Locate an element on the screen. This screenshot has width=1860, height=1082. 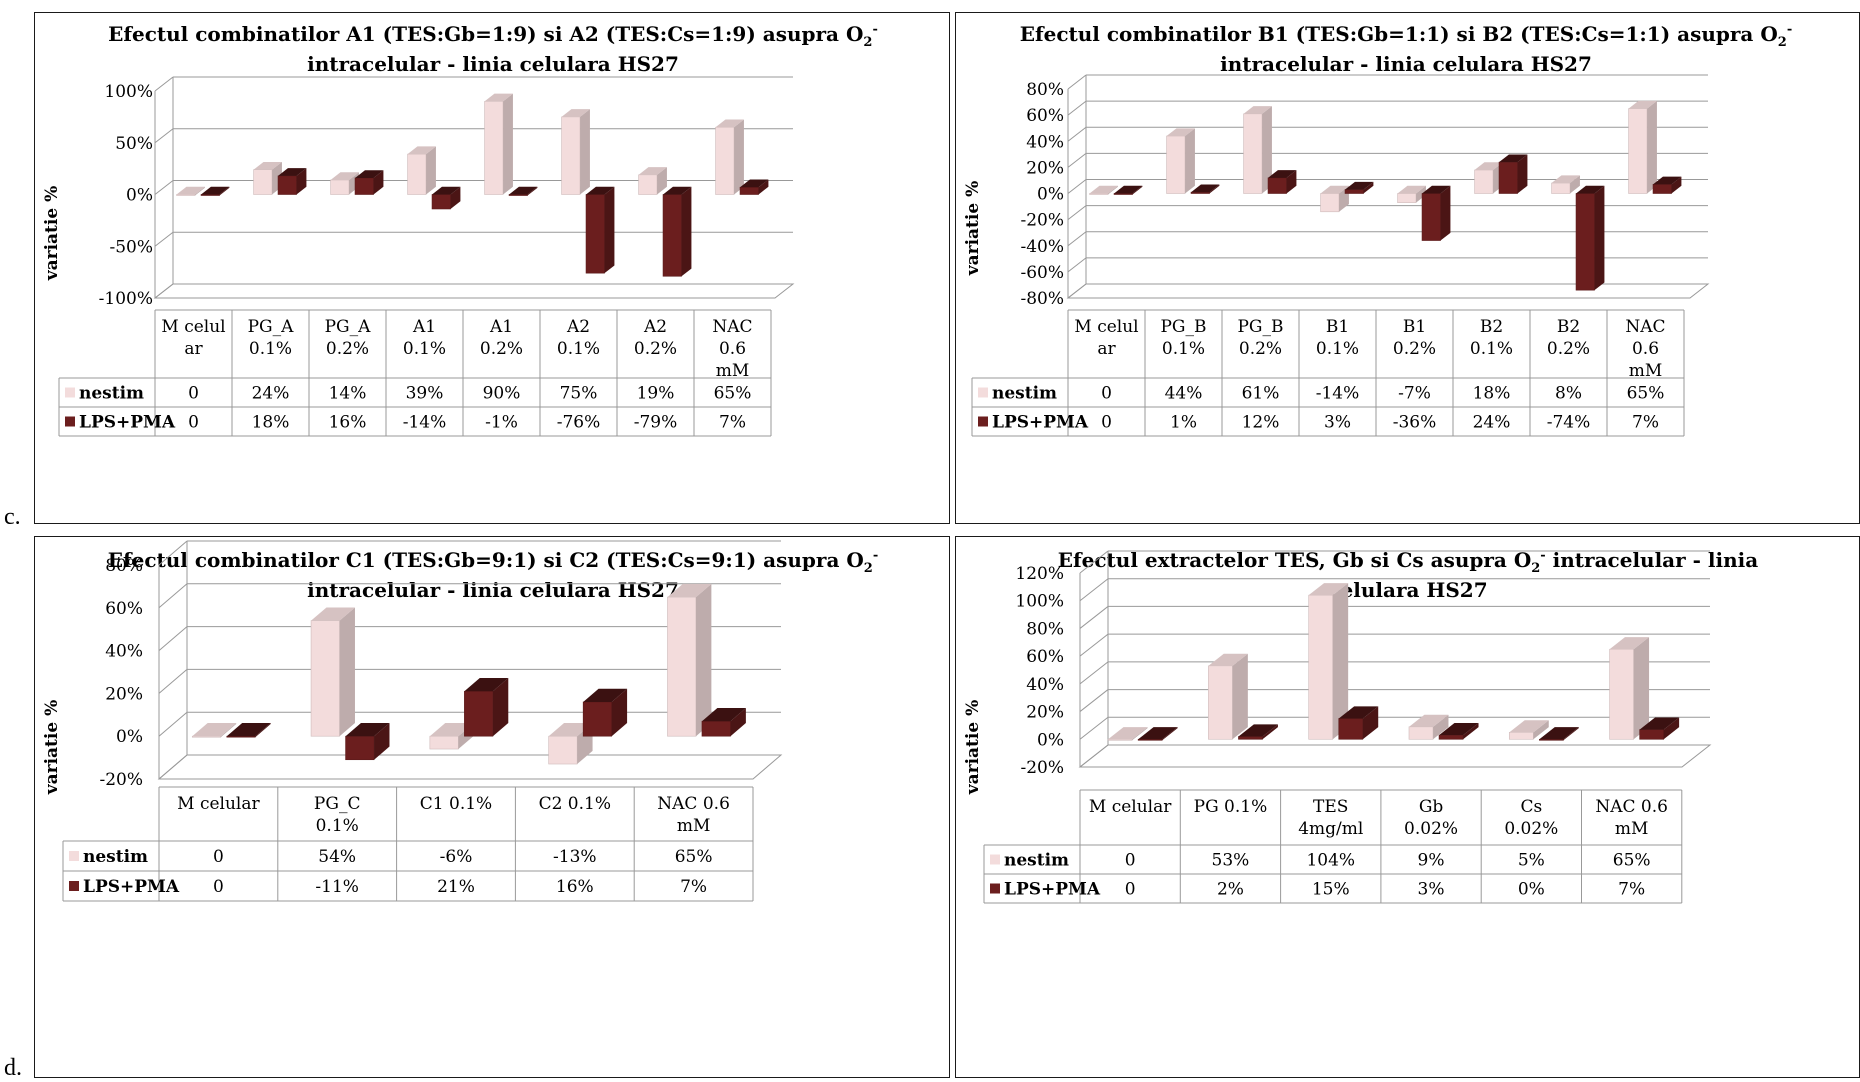
data-value-label: 75% is located at coordinates (579, 394).